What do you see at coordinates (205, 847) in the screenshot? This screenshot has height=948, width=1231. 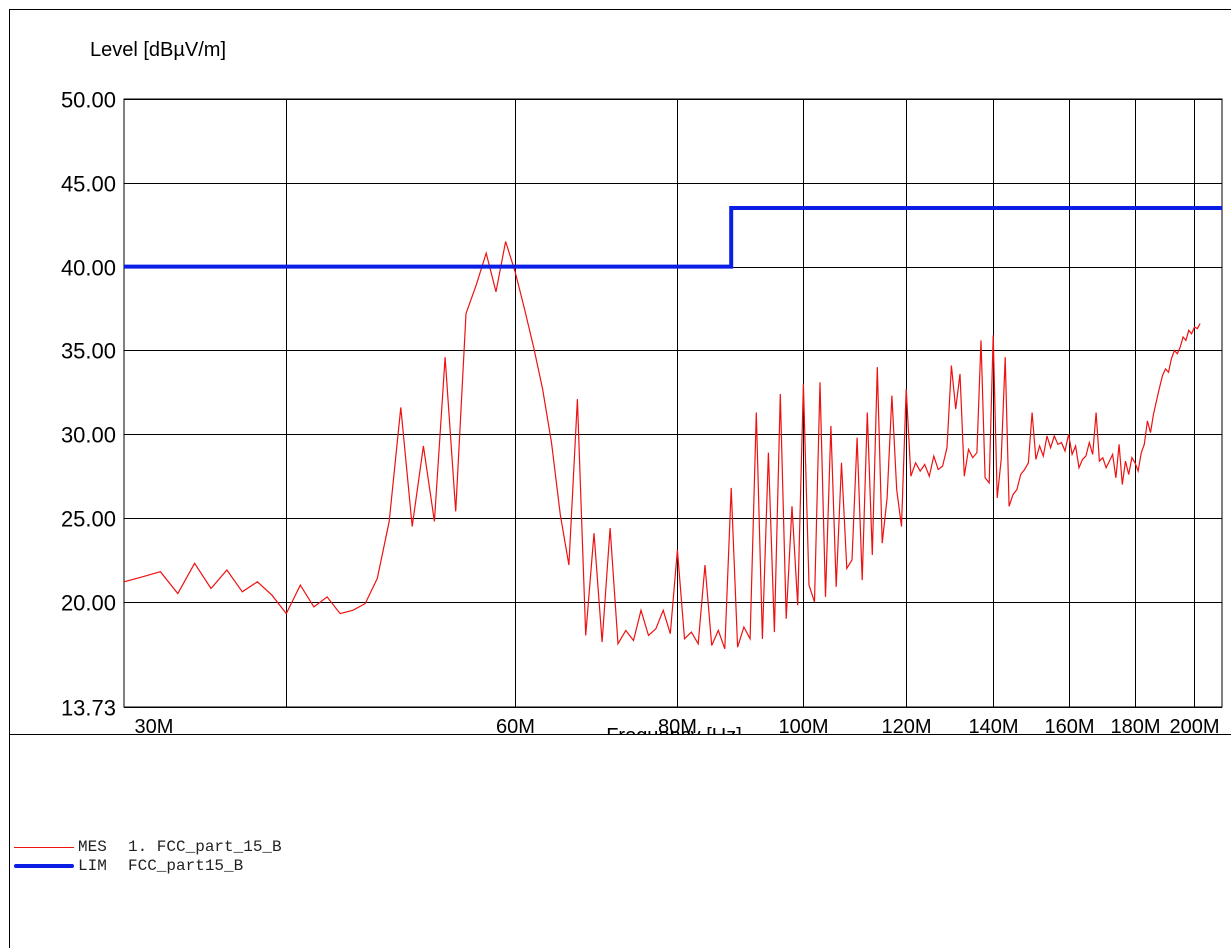 I see `legend-label-mes: 1. FCC_part_15_B` at bounding box center [205, 847].